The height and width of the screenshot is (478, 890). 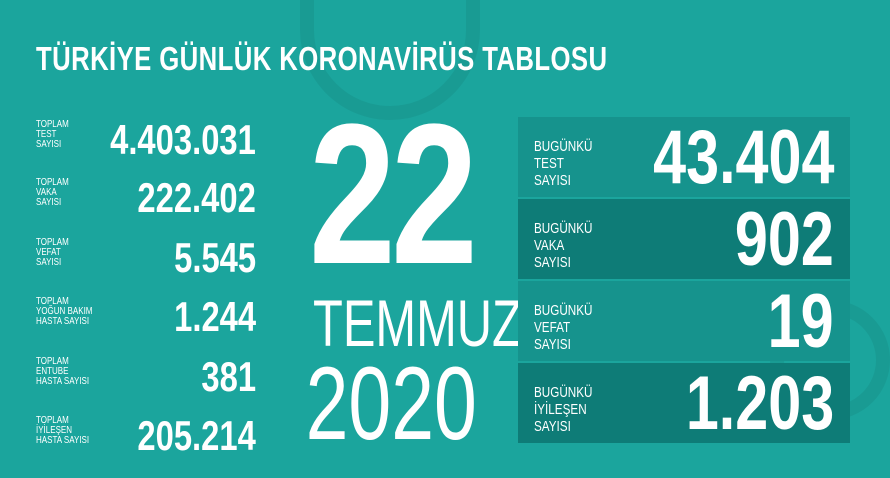 What do you see at coordinates (759, 403) in the screenshot?
I see `today-recovered-value: 1.203` at bounding box center [759, 403].